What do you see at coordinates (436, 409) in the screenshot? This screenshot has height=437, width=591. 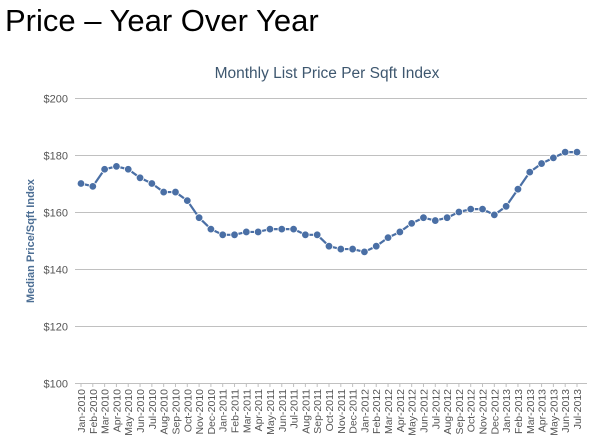 I see `x-tick-label: Jul-2012` at bounding box center [436, 409].